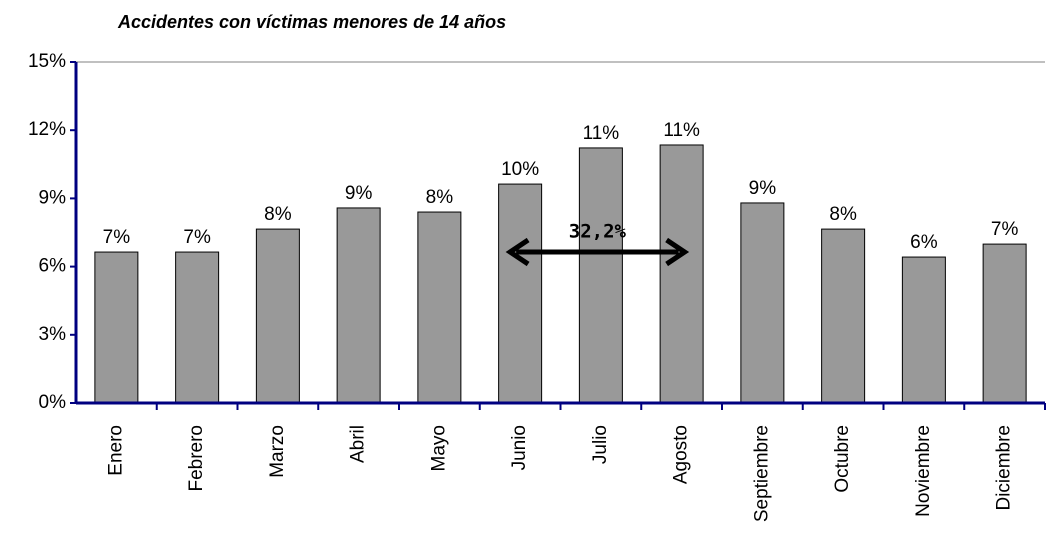 Image resolution: width=1047 pixels, height=554 pixels. Describe the element at coordinates (681, 454) in the screenshot. I see `x-tick-label: Agosto` at that location.